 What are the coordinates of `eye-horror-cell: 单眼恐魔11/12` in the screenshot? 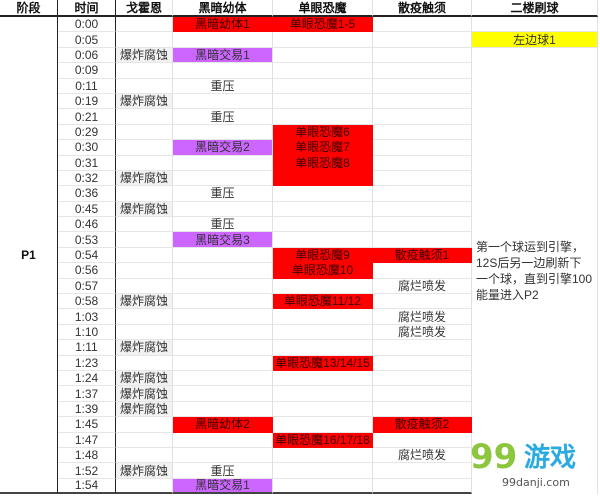 It's located at (323, 302).